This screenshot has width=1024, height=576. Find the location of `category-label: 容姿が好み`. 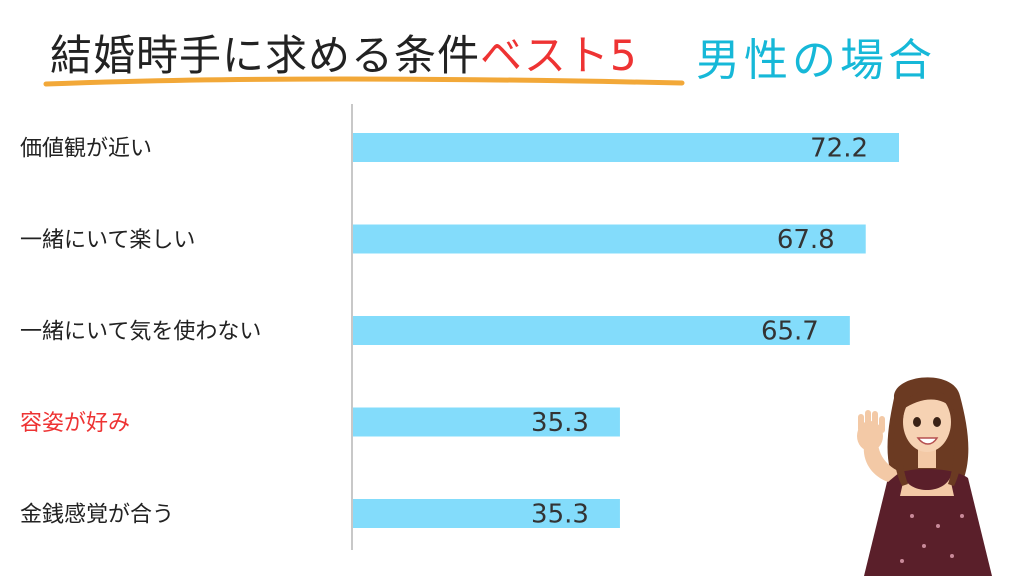

category-label: 容姿が好み is located at coordinates (75, 423).